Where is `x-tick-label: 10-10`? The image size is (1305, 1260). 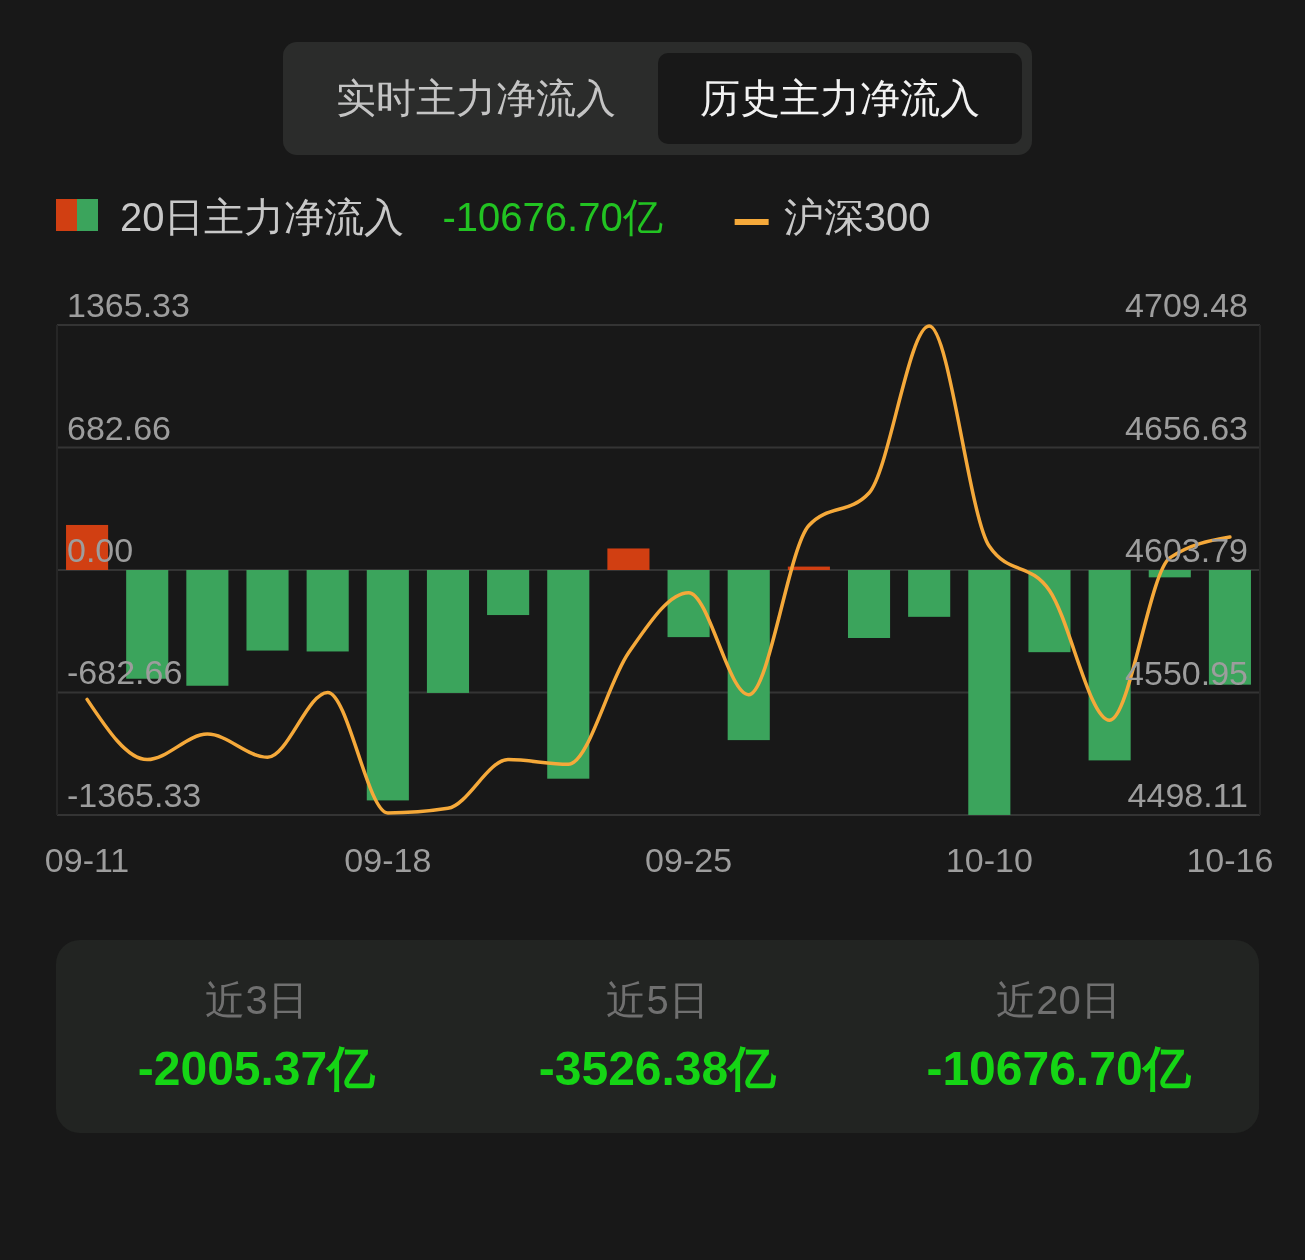
x-tick-label: 10-10 is located at coordinates (989, 860).